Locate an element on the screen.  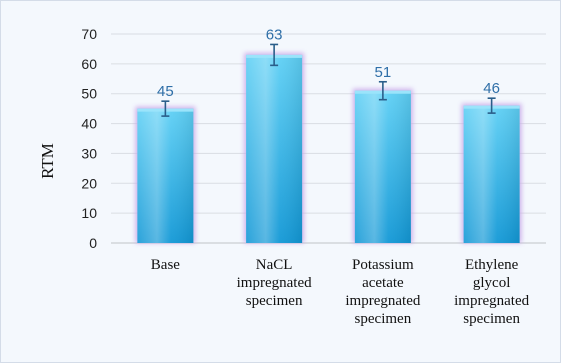
data-label: 45 is located at coordinates (165, 91).